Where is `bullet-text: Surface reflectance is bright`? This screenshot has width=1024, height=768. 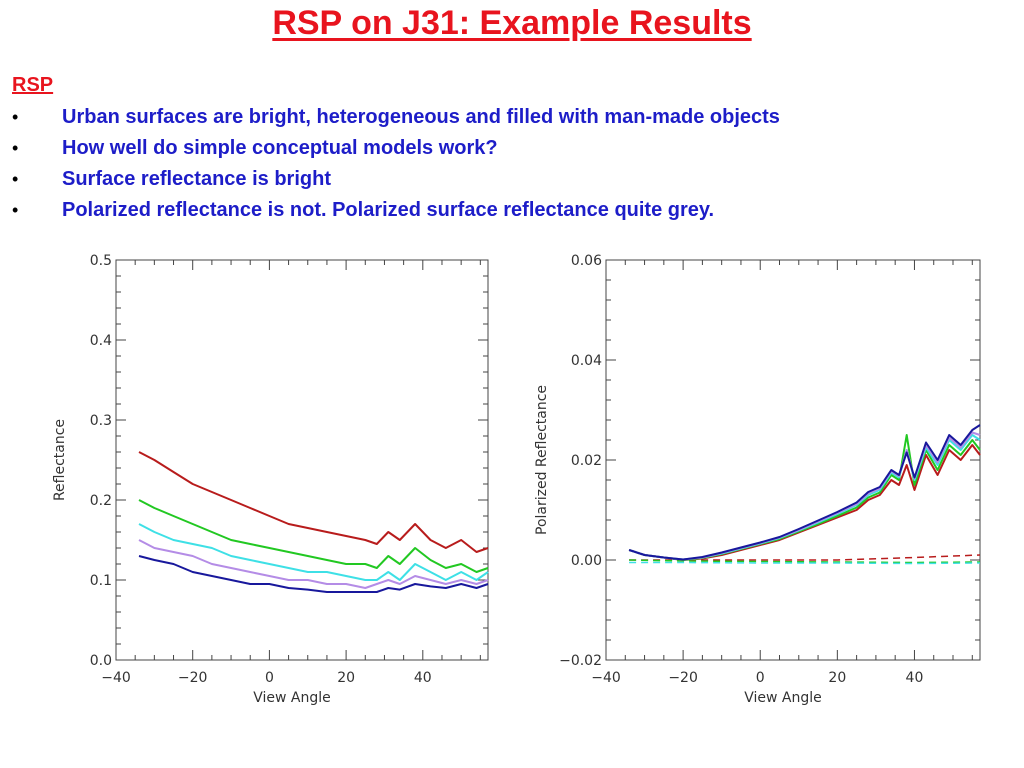
bullet-text: Surface reflectance is bright is located at coordinates (196, 179).